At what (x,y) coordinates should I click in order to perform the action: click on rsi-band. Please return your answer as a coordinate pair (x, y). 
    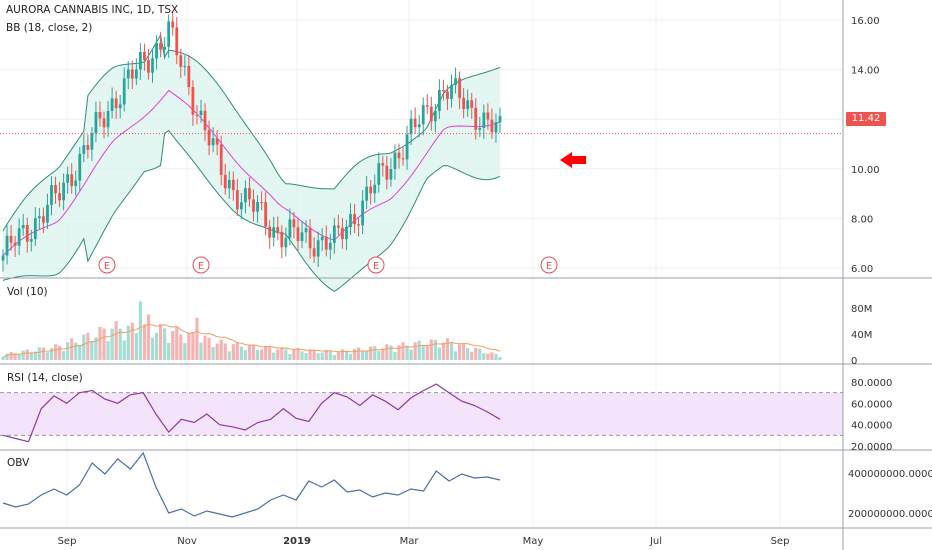
    Looking at the image, I should click on (421, 414).